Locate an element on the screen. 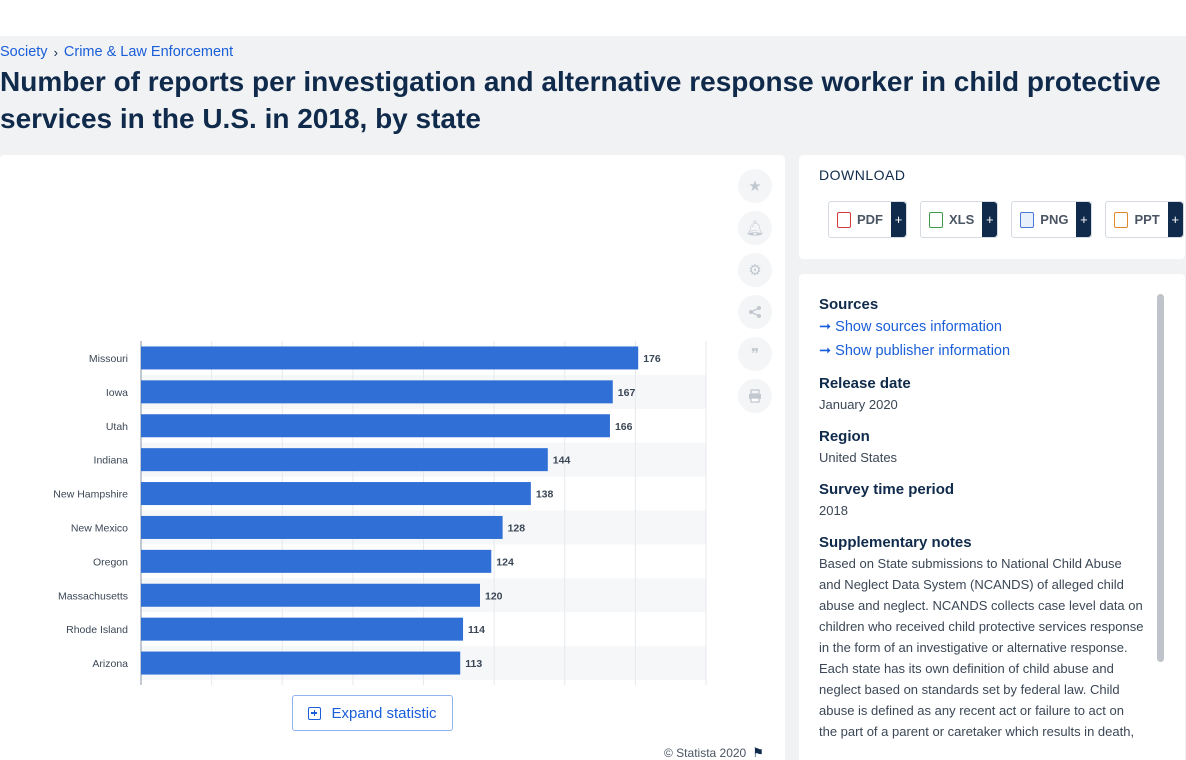 Image resolution: width=1186 pixels, height=760 pixels. data-label: 120 is located at coordinates (494, 596).